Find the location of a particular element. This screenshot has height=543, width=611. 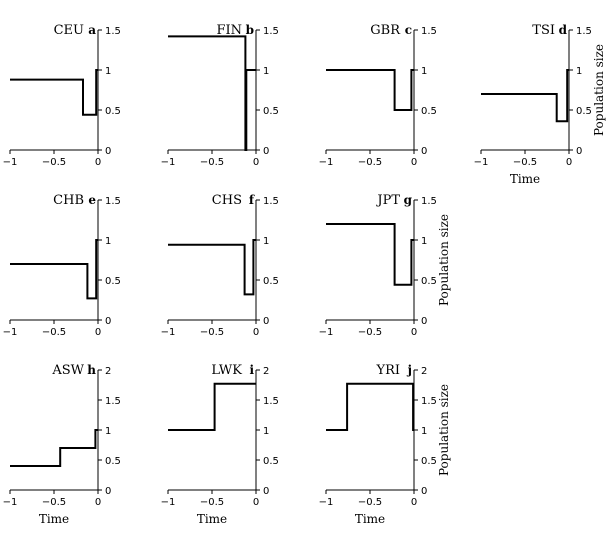

panel-asw-step-line is located at coordinates (54, 448).